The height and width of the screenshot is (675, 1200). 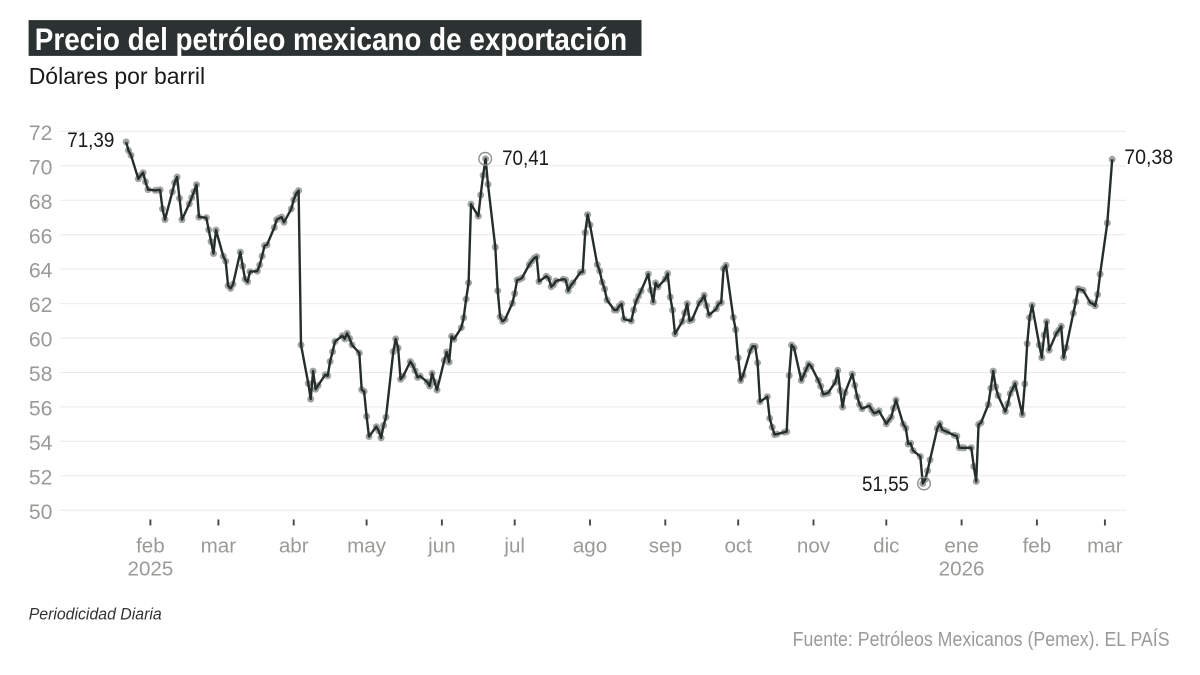 I want to click on svg-text: 56, so click(x=41, y=409).